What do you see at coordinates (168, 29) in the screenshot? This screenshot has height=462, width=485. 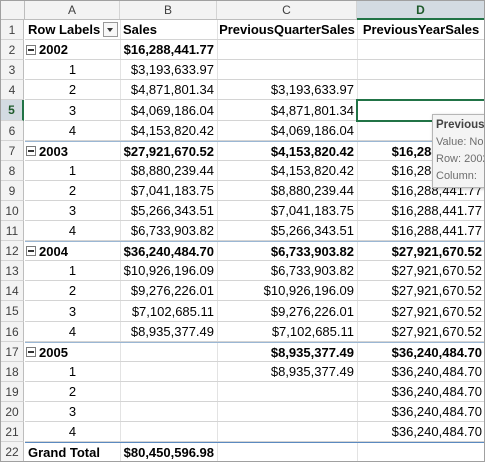 I see `sales-header: Sales` at bounding box center [168, 29].